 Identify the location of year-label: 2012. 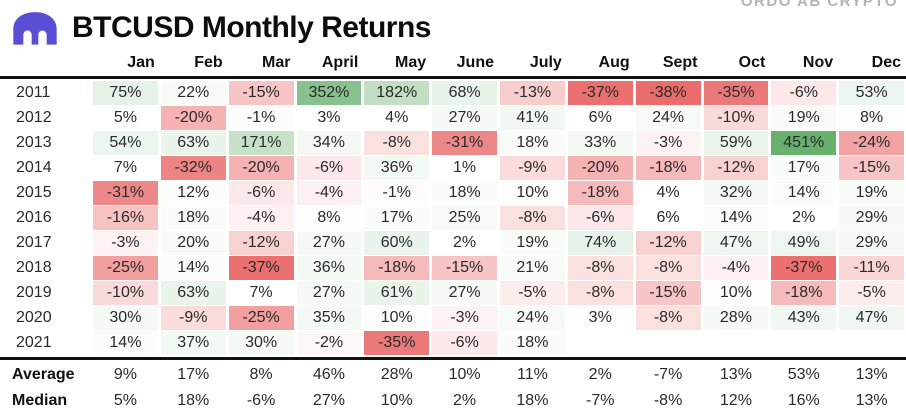
(34, 117).